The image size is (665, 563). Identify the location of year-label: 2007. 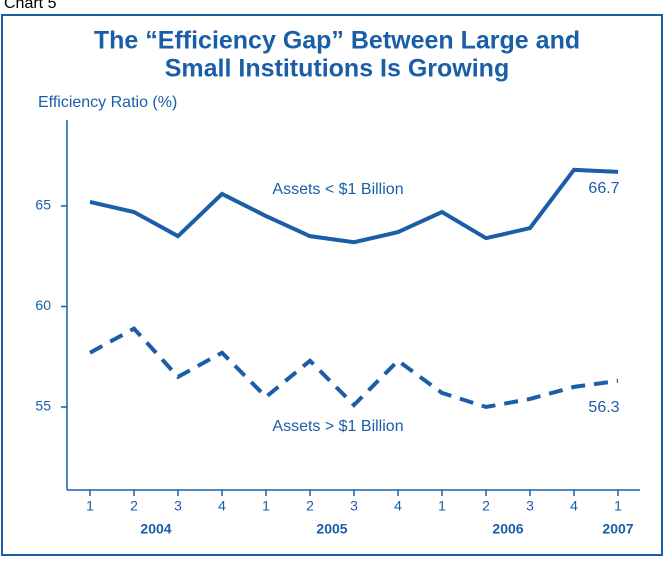
(617, 529).